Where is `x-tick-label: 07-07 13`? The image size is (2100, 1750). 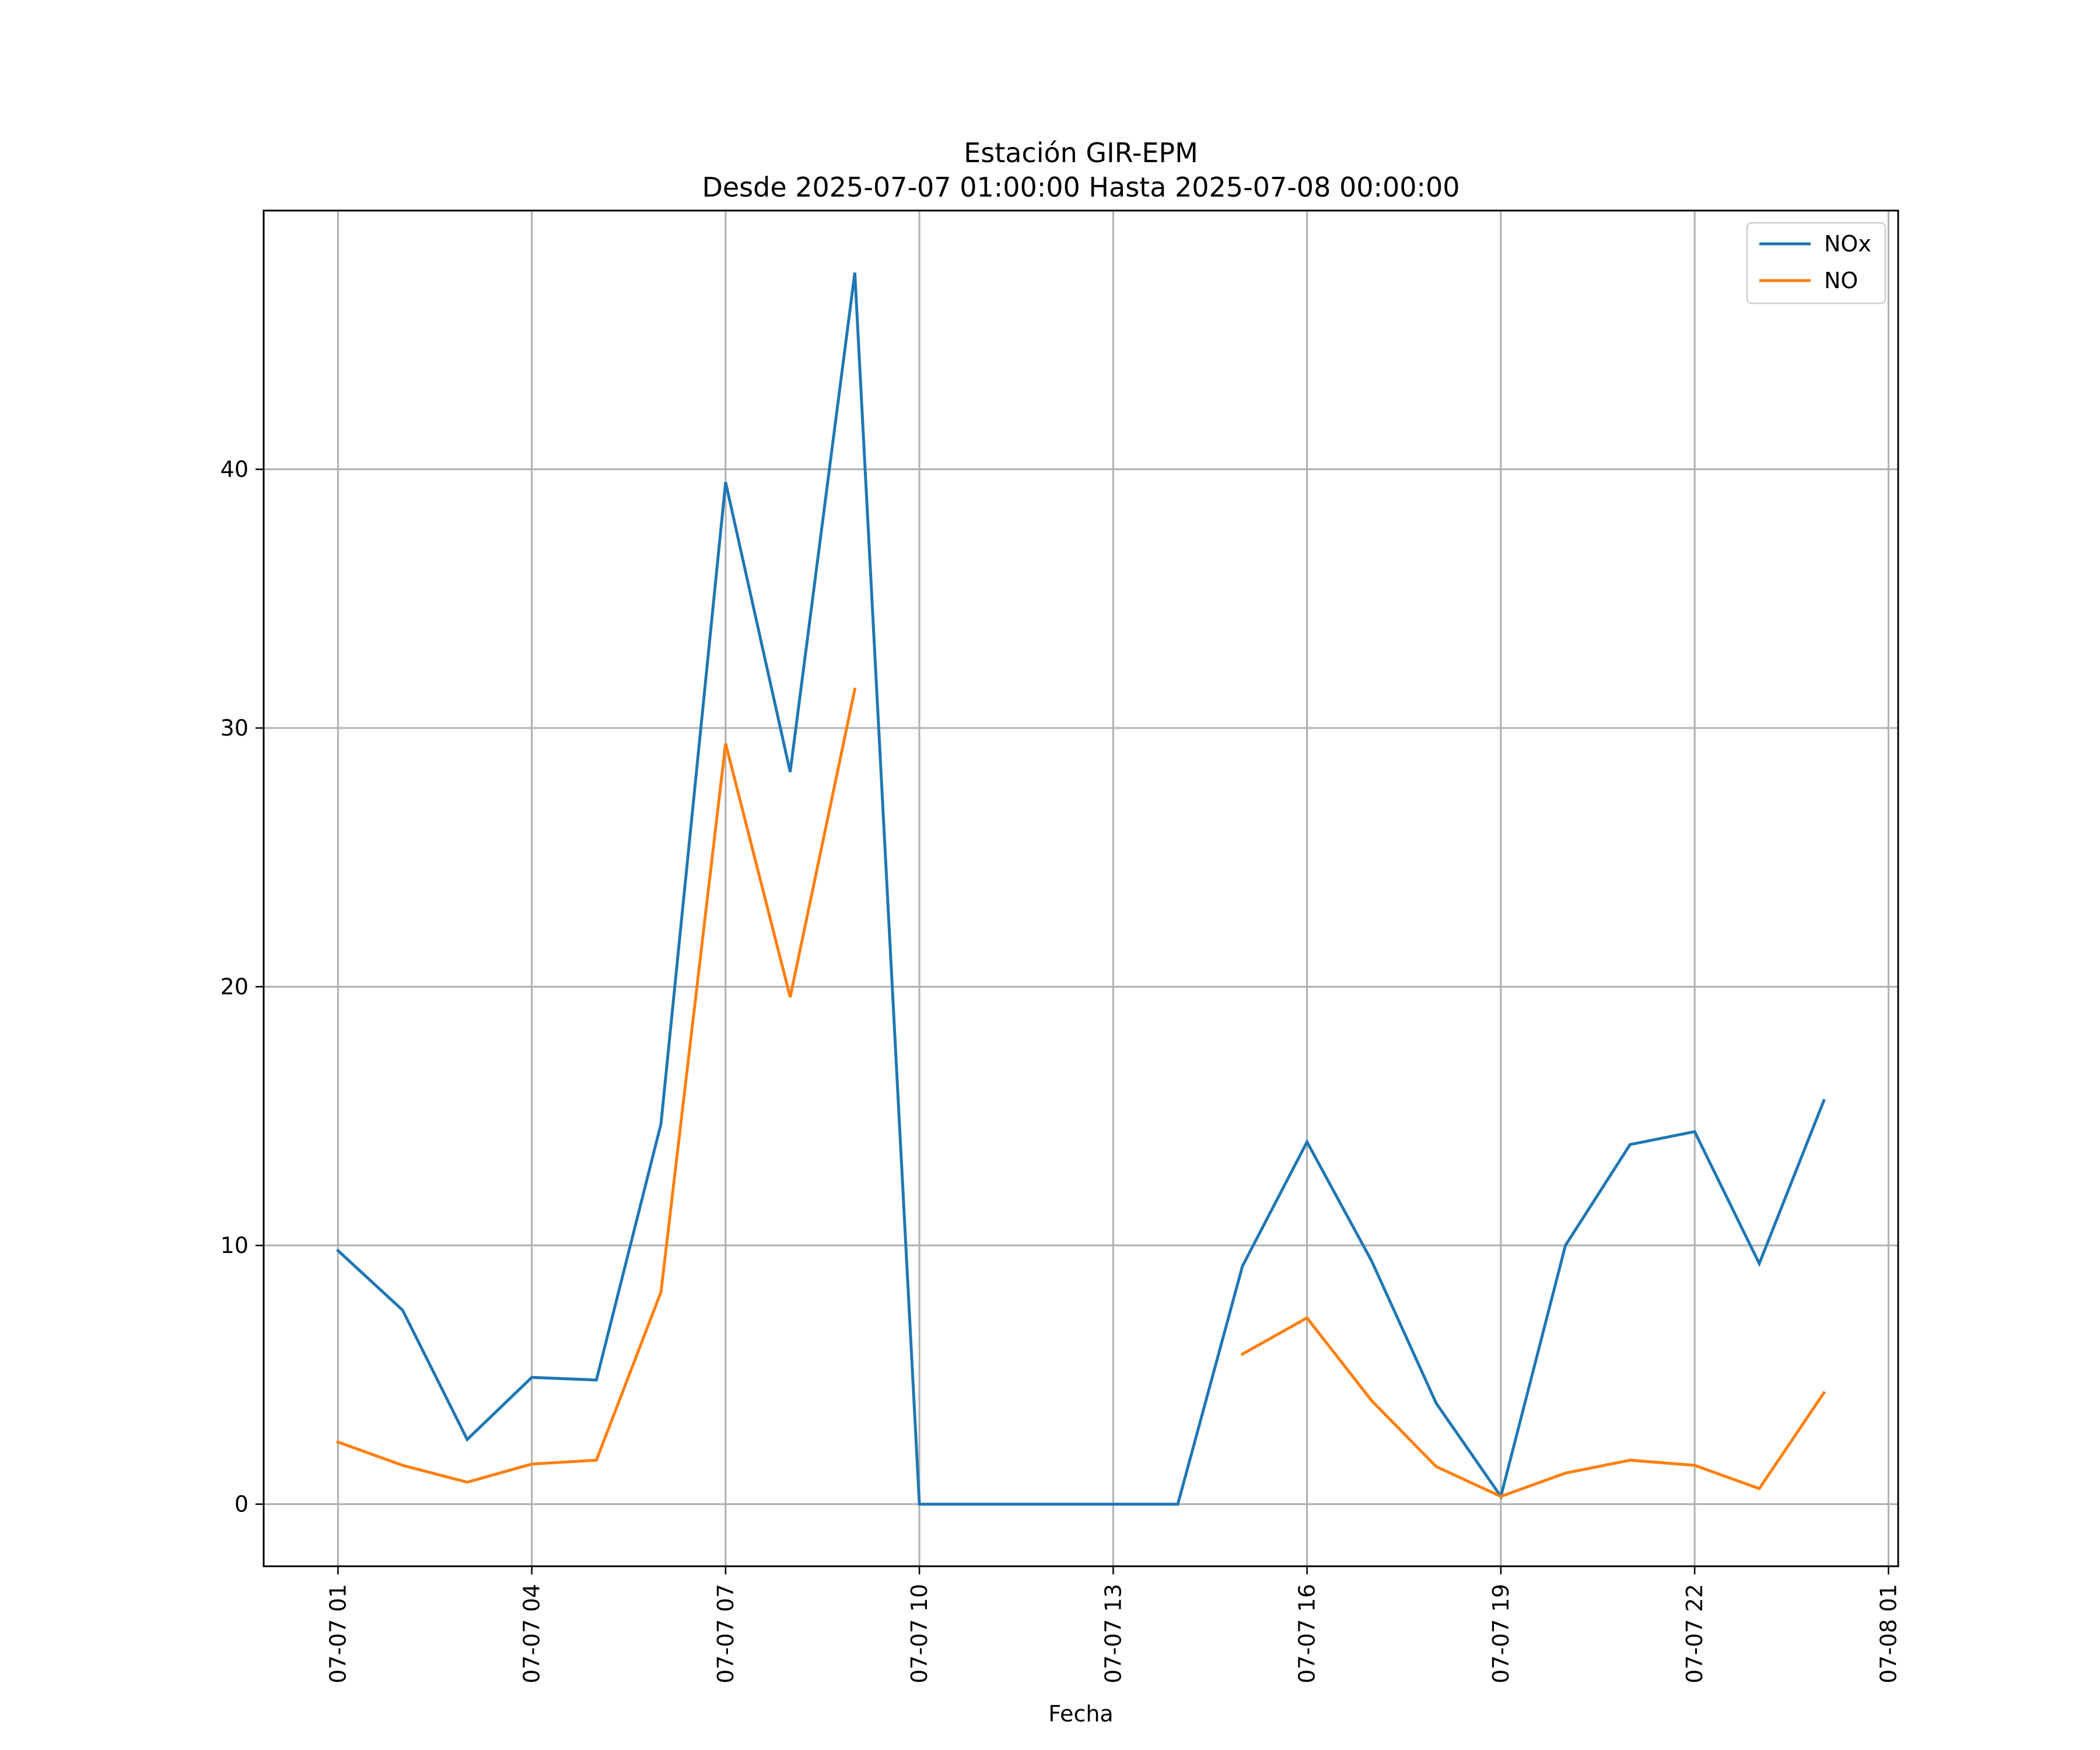 x-tick-label: 07-07 13 is located at coordinates (1113, 1634).